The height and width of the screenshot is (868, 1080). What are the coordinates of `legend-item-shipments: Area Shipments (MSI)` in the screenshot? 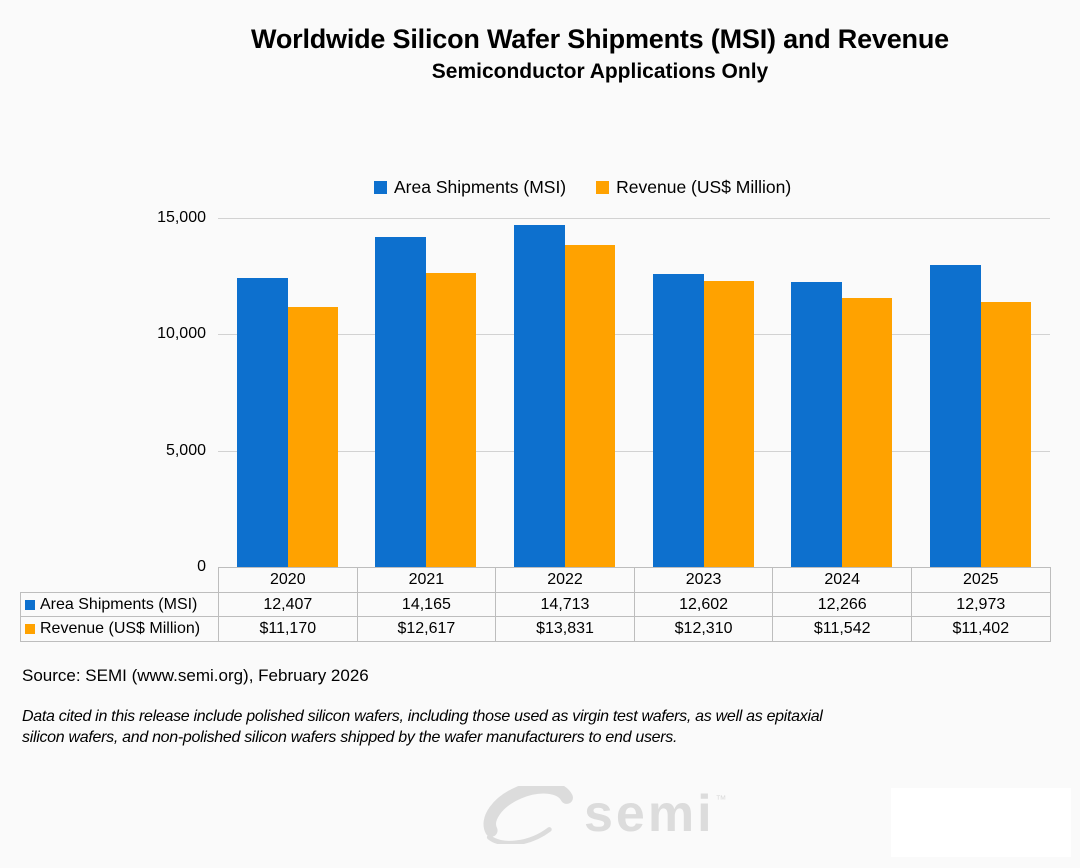 It's located at (470, 187).